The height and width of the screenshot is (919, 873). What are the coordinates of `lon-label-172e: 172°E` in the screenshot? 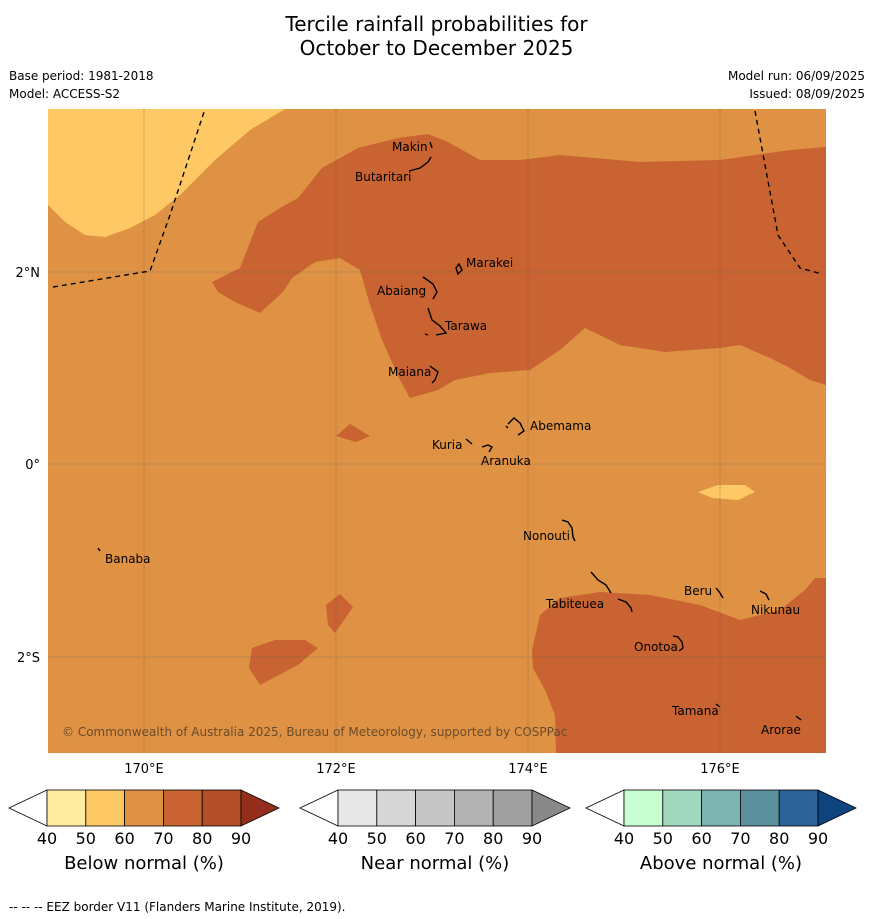 It's located at (336, 769).